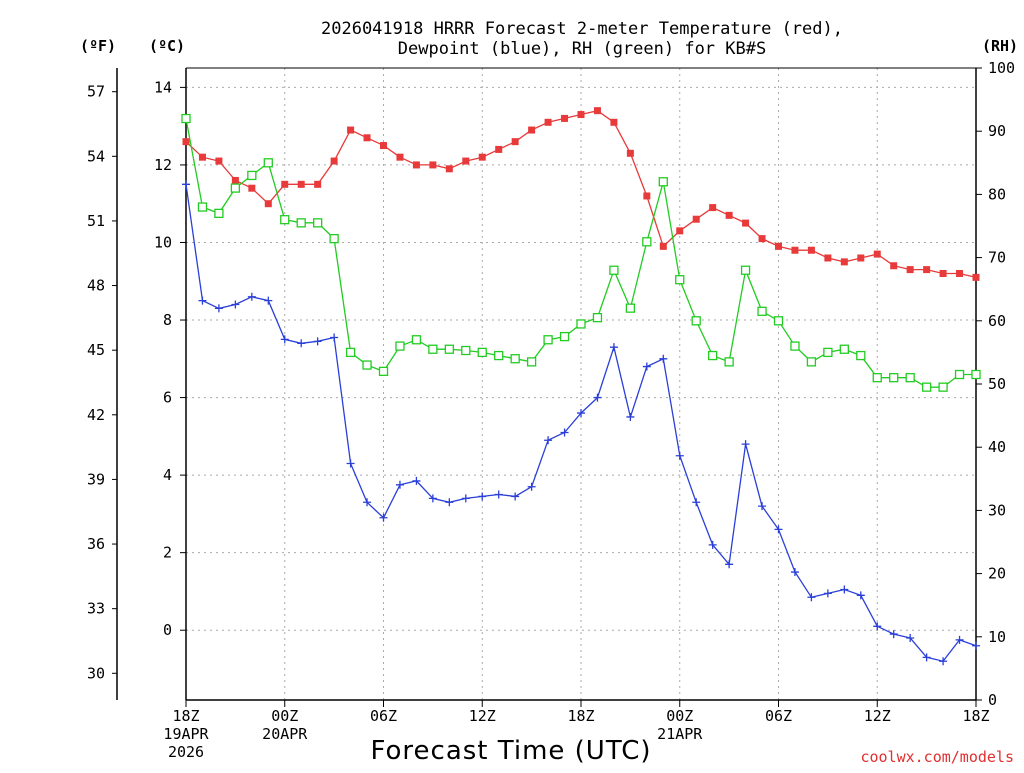 The height and width of the screenshot is (773, 1024). Describe the element at coordinates (285, 734) in the screenshot. I see `x-tick-label-line: 20APR` at that location.